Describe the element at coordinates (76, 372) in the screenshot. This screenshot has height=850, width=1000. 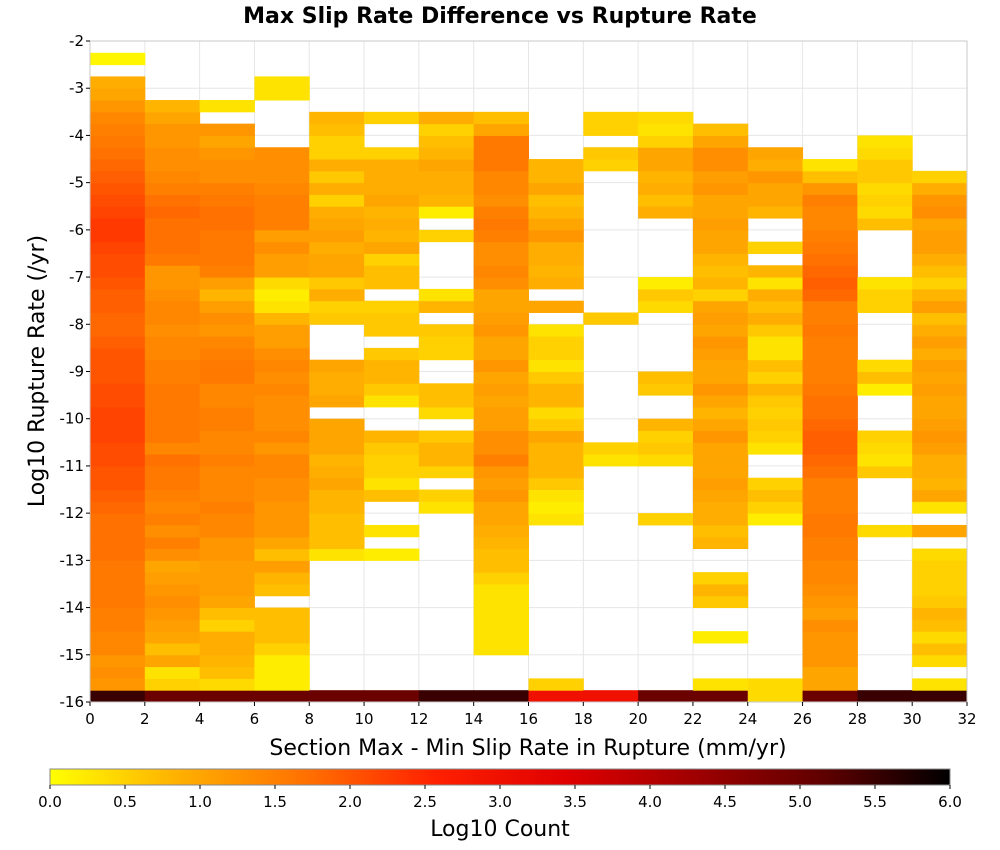
I see `y-tick-label: -9` at that location.